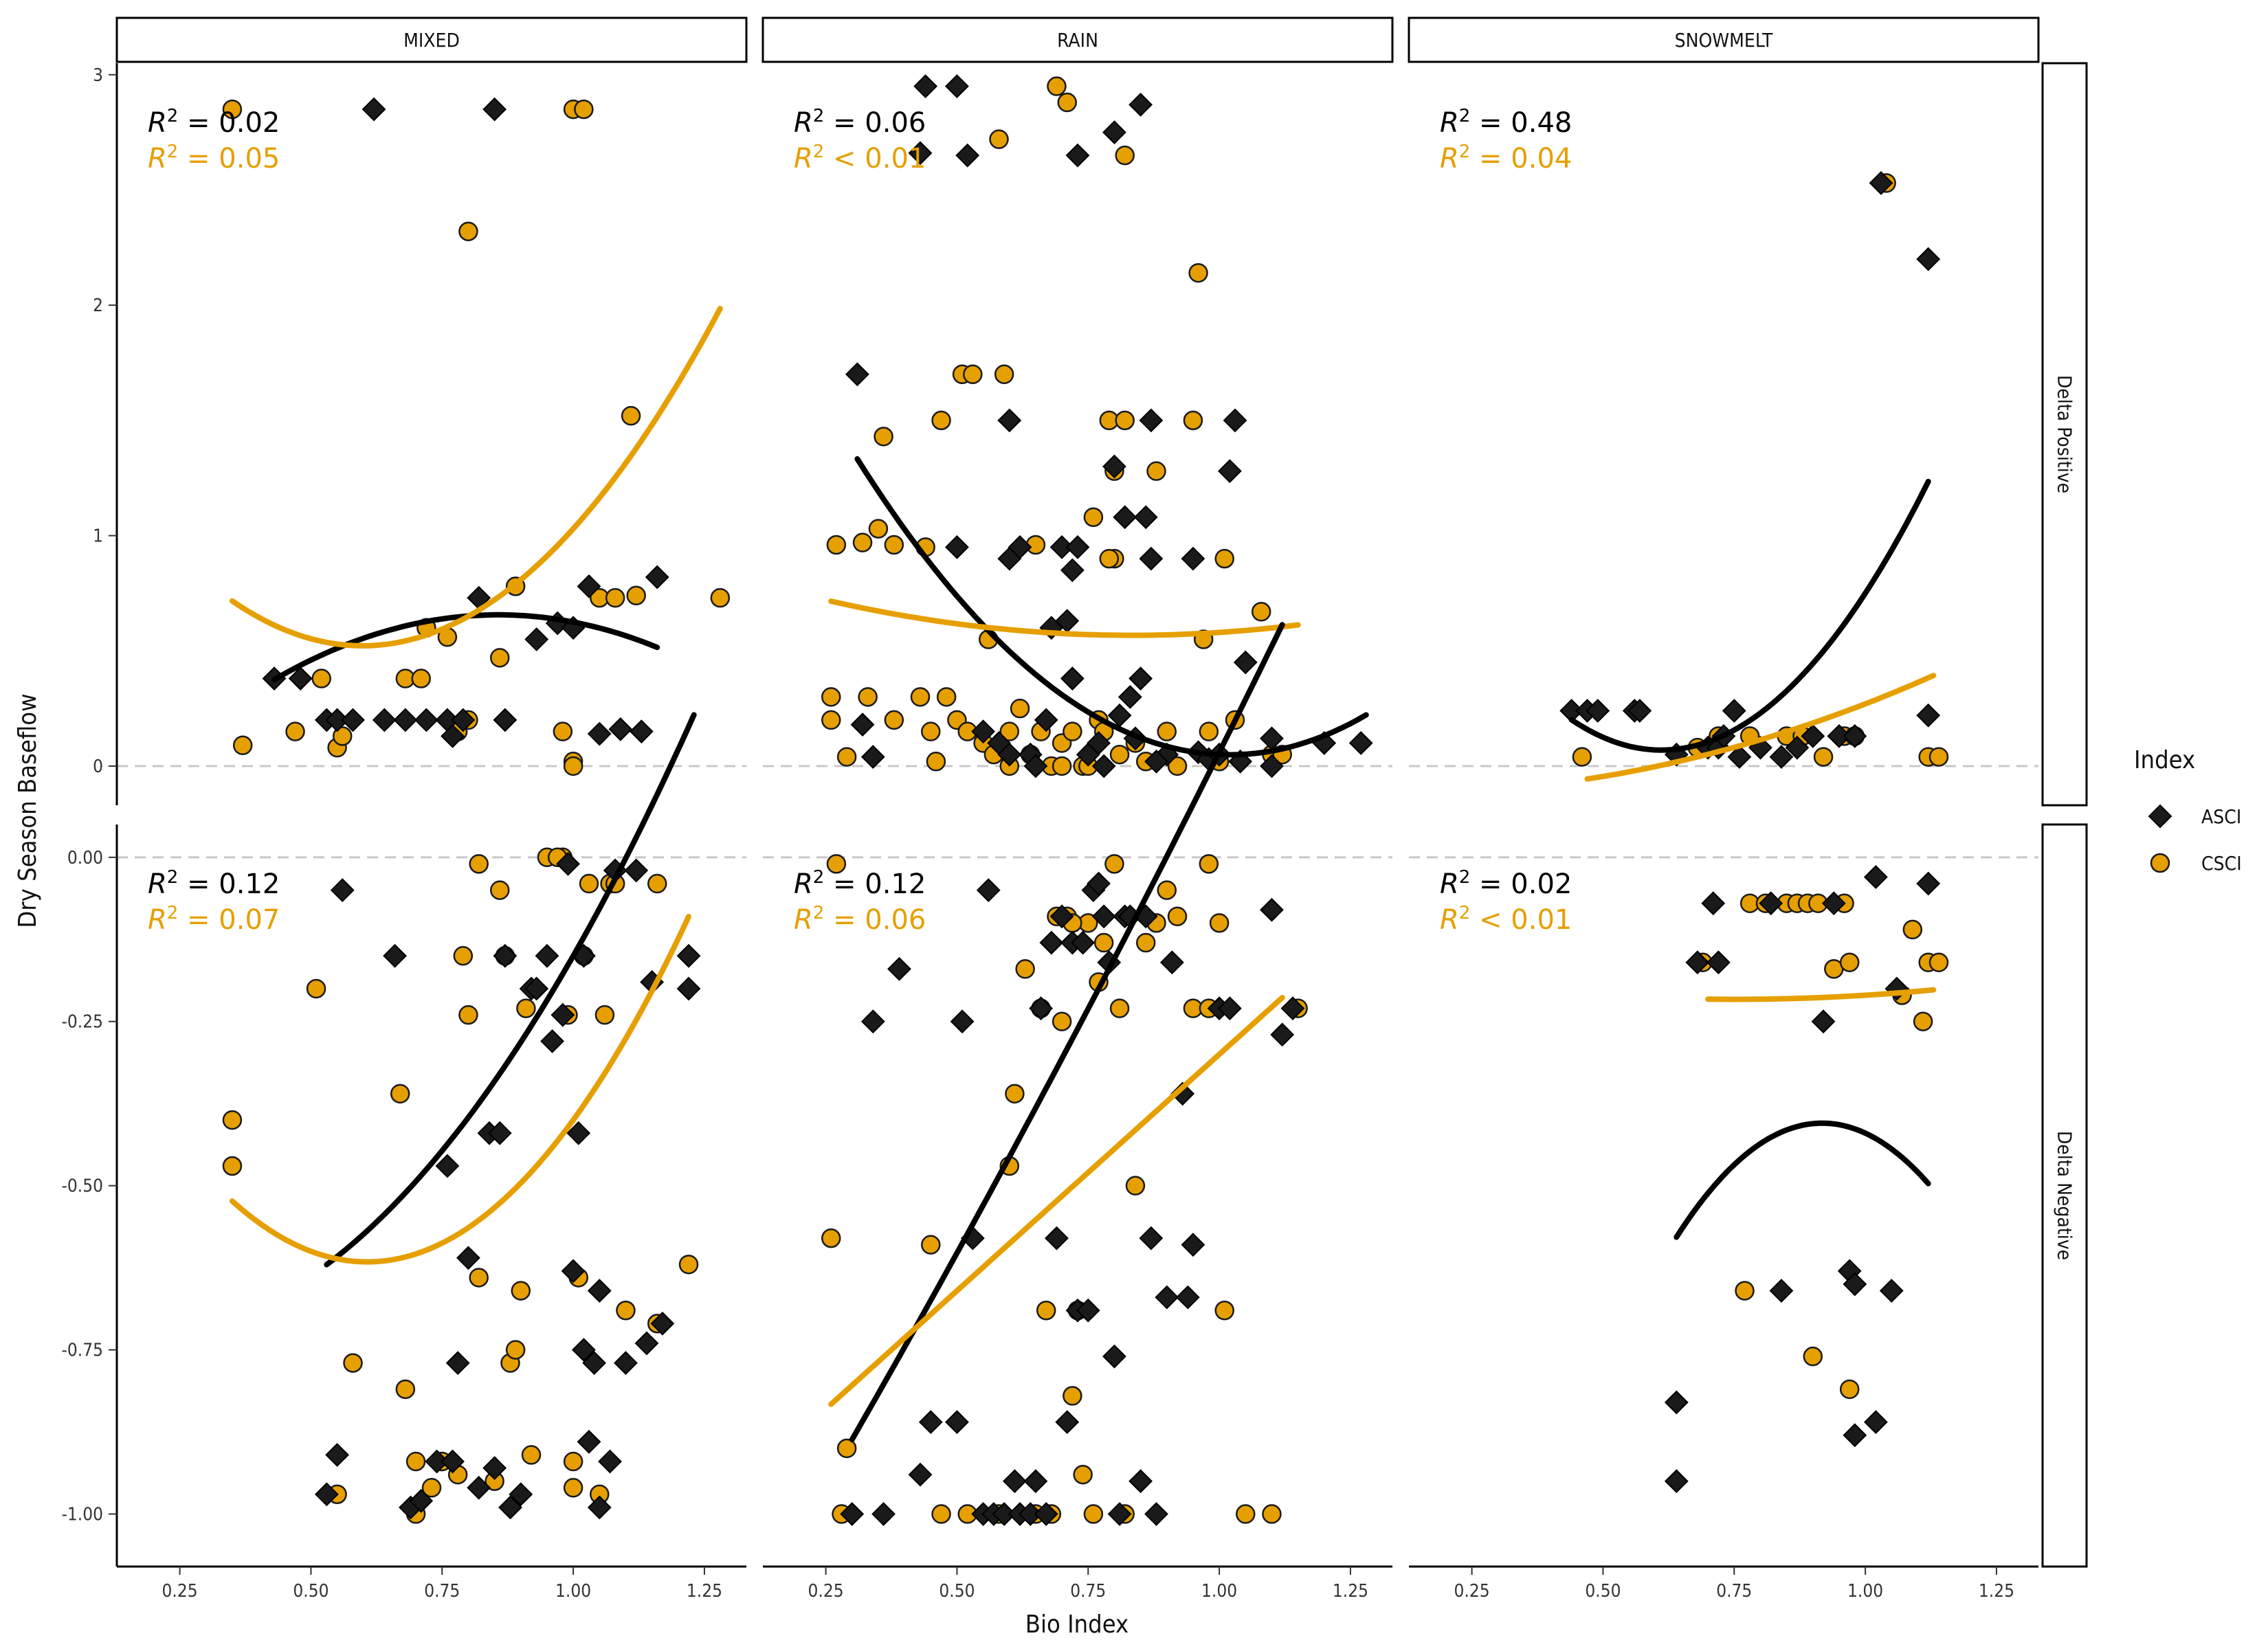 The height and width of the screenshot is (1649, 2268). I want to click on r-squared-asci: R2 = 0.48, so click(1506, 122).